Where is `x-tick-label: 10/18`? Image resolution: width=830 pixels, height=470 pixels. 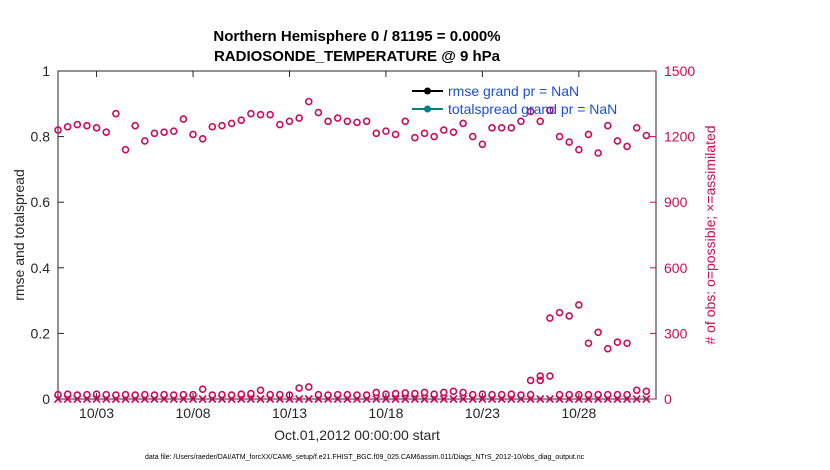
x-tick-label: 10/18 is located at coordinates (385, 413).